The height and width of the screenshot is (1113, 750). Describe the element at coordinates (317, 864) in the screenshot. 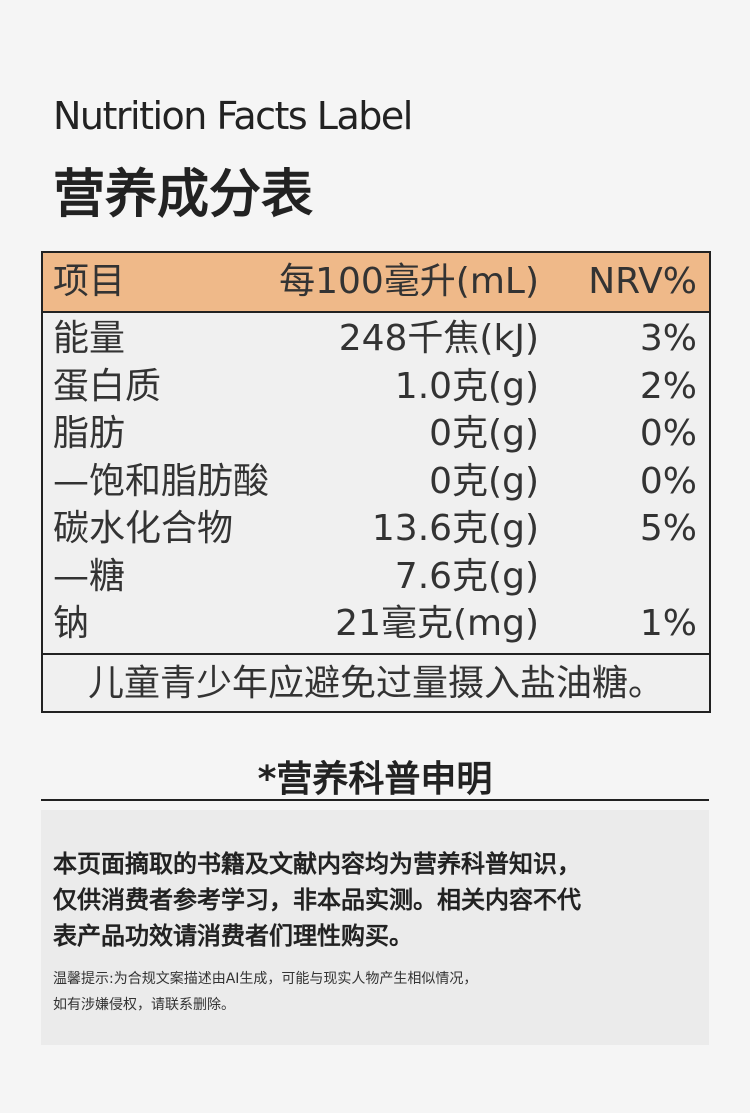

I see `disclaimer-body: 本页面摘取的书籍及文献内容均为营养科普知识，` at that location.